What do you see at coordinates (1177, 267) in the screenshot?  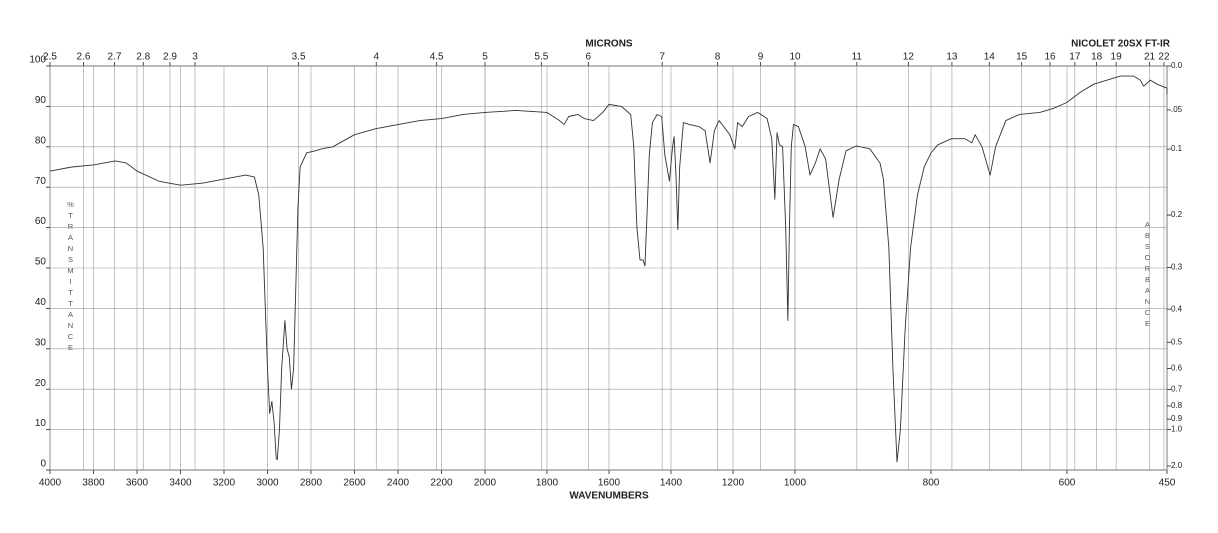 I see `y2-tick-label: 0.3` at bounding box center [1177, 267].